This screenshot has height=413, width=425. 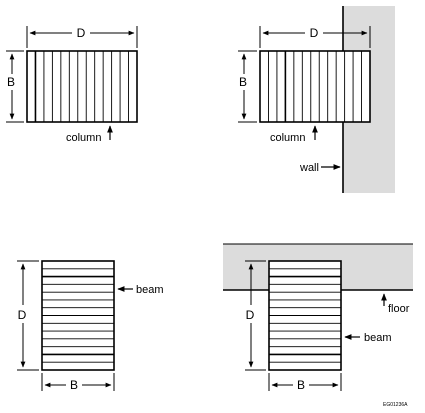 What do you see at coordinates (309, 168) in the screenshot?
I see `wall-label: wall` at bounding box center [309, 168].